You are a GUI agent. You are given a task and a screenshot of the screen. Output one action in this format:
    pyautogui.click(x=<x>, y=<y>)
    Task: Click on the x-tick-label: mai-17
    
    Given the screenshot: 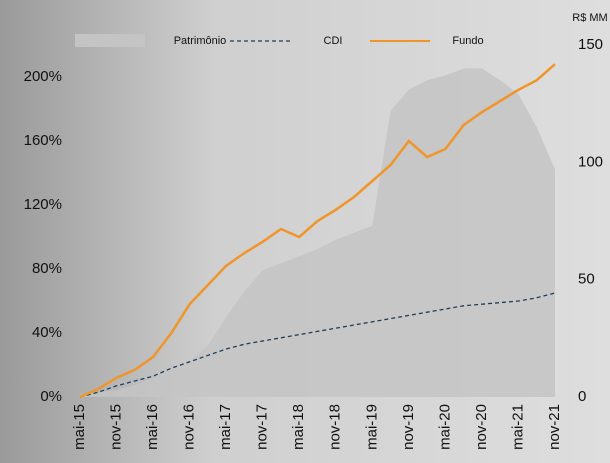 What is the action you would take?
    pyautogui.click(x=225, y=427)
    